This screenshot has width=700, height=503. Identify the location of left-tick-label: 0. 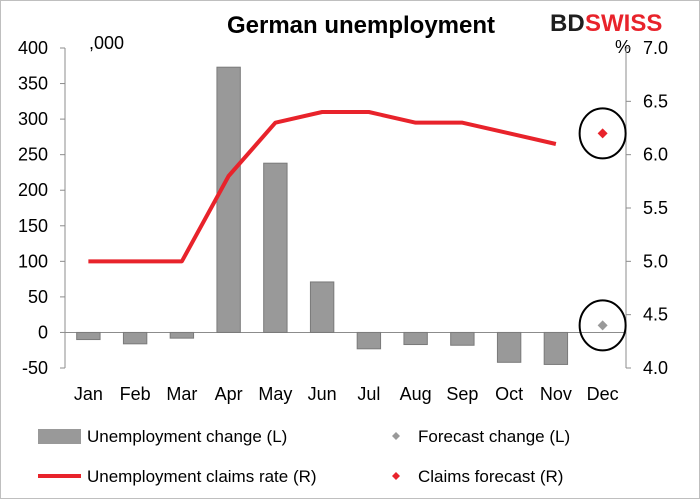
(43, 332).